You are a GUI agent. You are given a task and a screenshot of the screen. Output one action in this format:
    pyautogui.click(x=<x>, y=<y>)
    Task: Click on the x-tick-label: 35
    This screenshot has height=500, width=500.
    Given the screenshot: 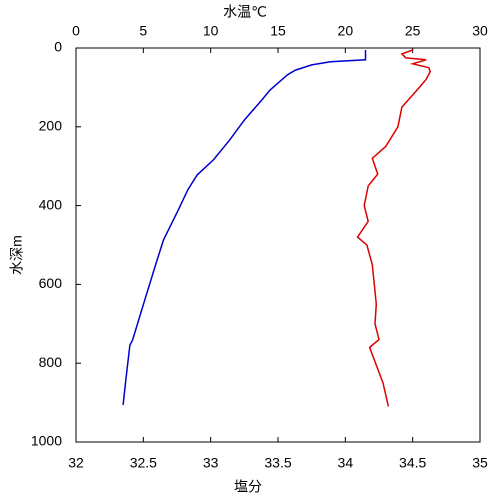 What is the action you would take?
    pyautogui.click(x=480, y=463)
    